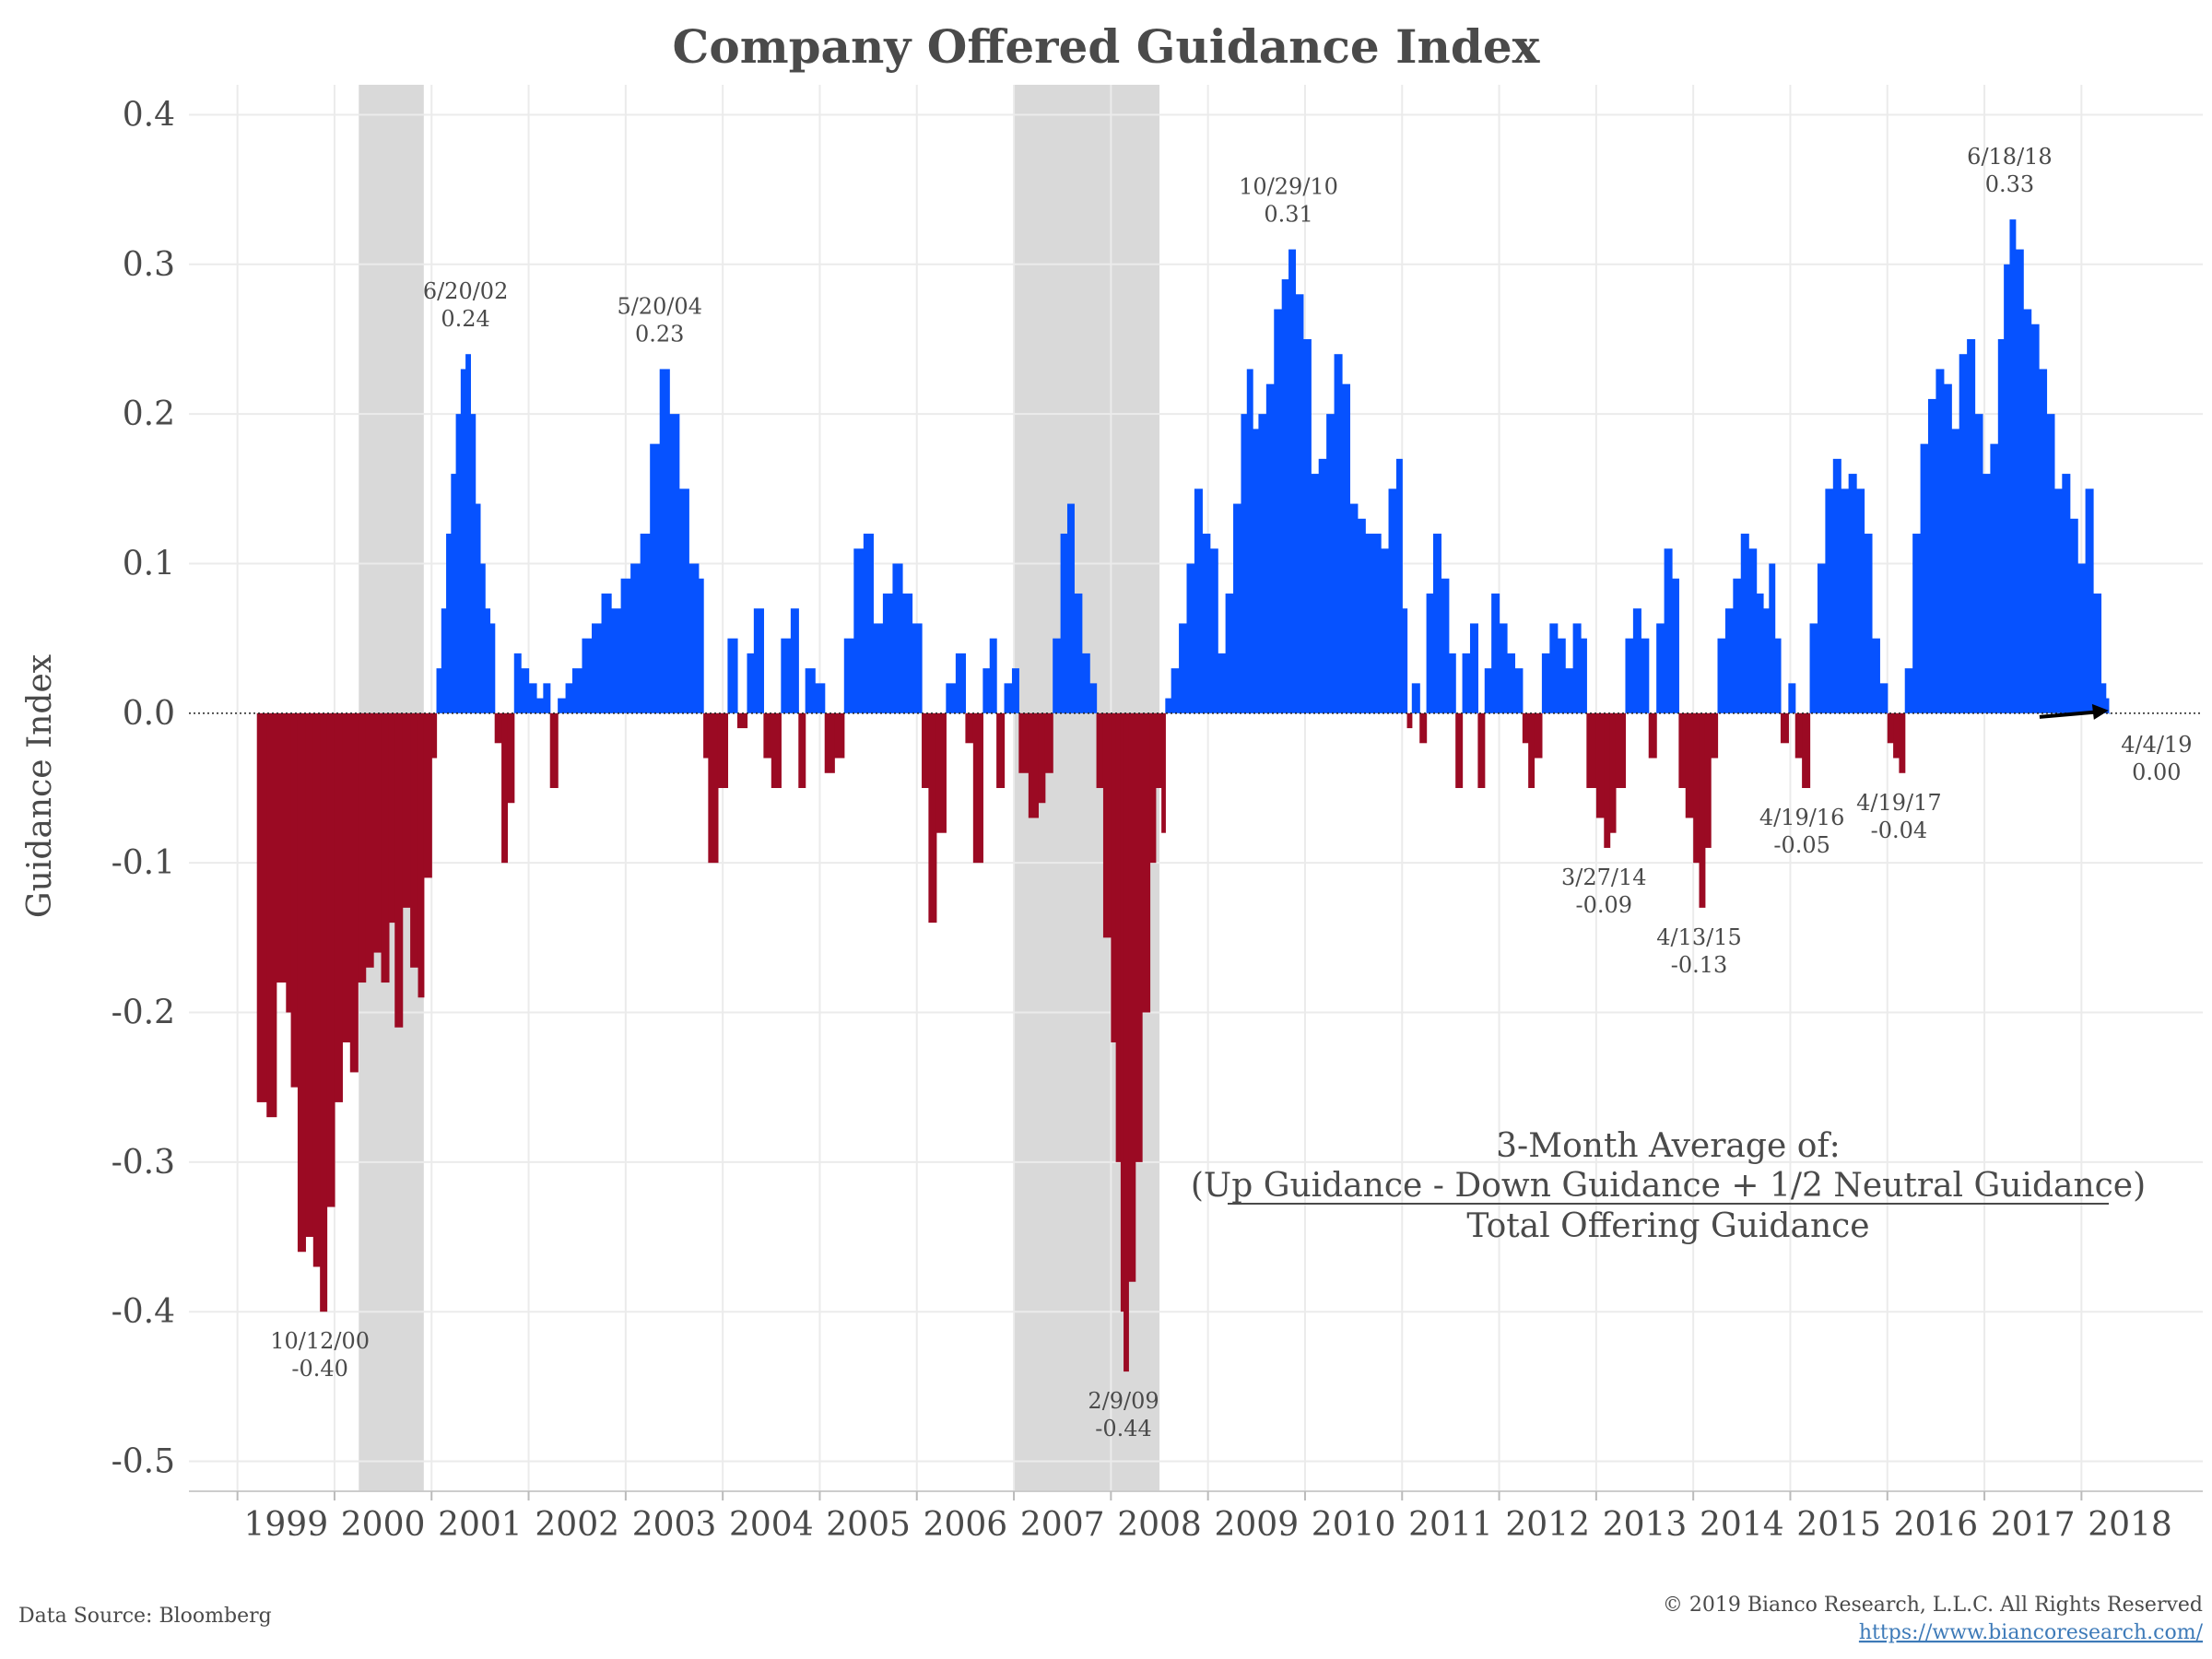  I want to click on annotation-value: -0.09, so click(1604, 905).